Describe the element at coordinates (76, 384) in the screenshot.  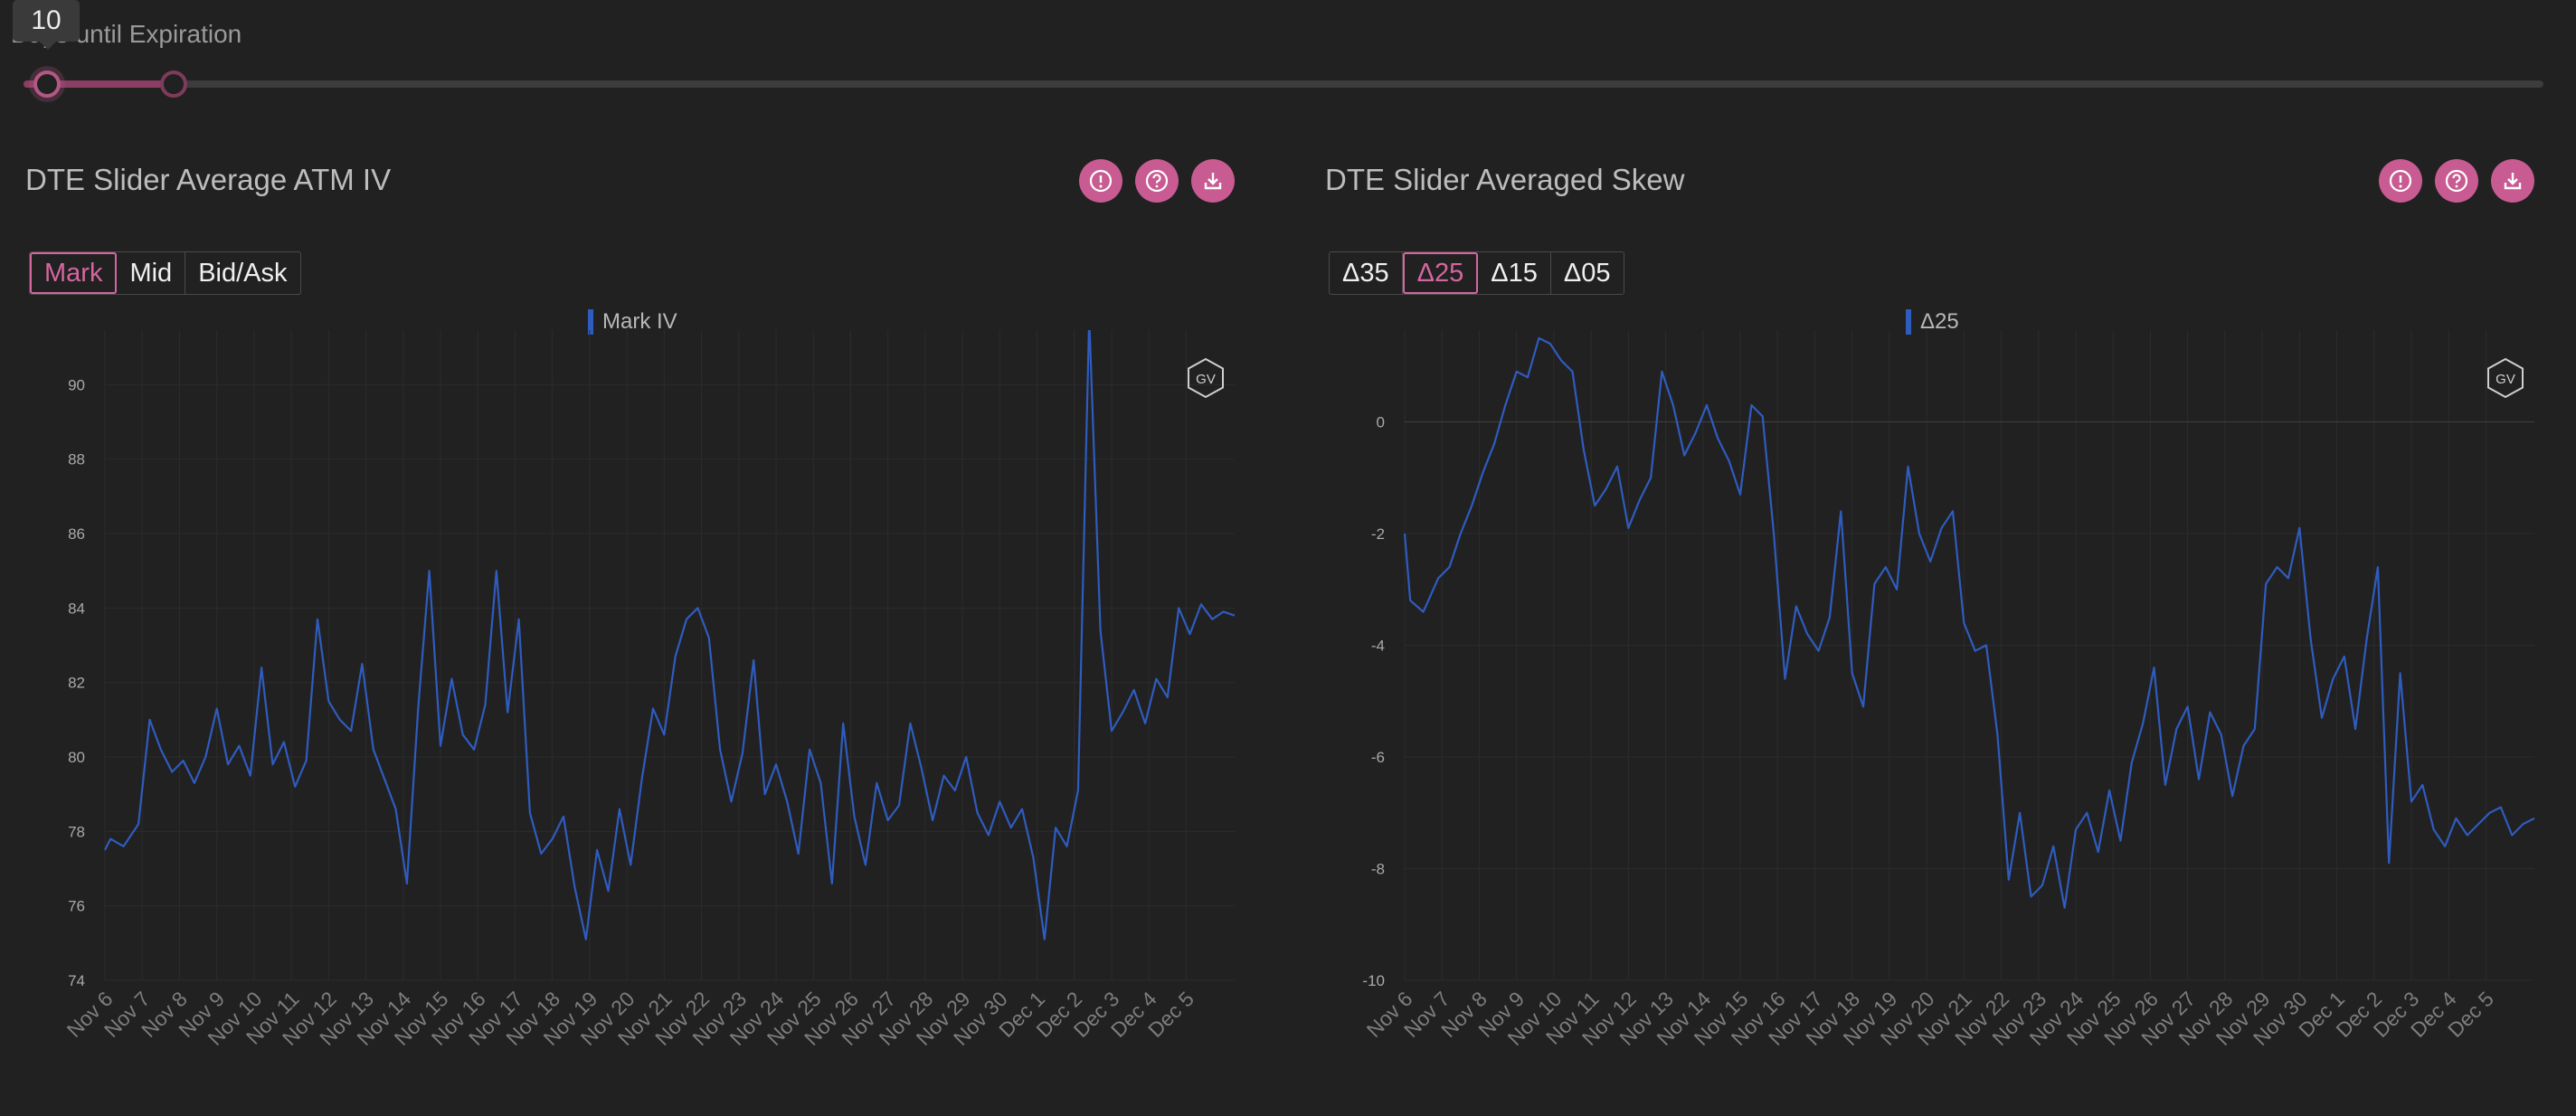
I see `y-tick-label: 90` at that location.